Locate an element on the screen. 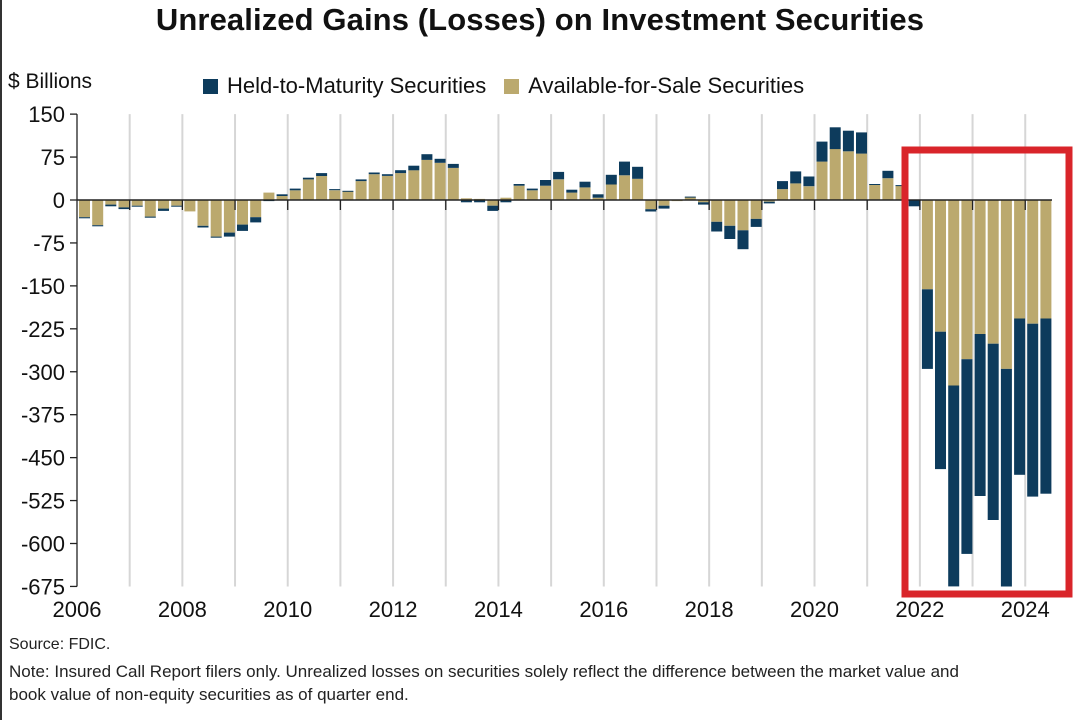 The height and width of the screenshot is (720, 1080). bar-afs-2009Q1 is located at coordinates (242, 212).